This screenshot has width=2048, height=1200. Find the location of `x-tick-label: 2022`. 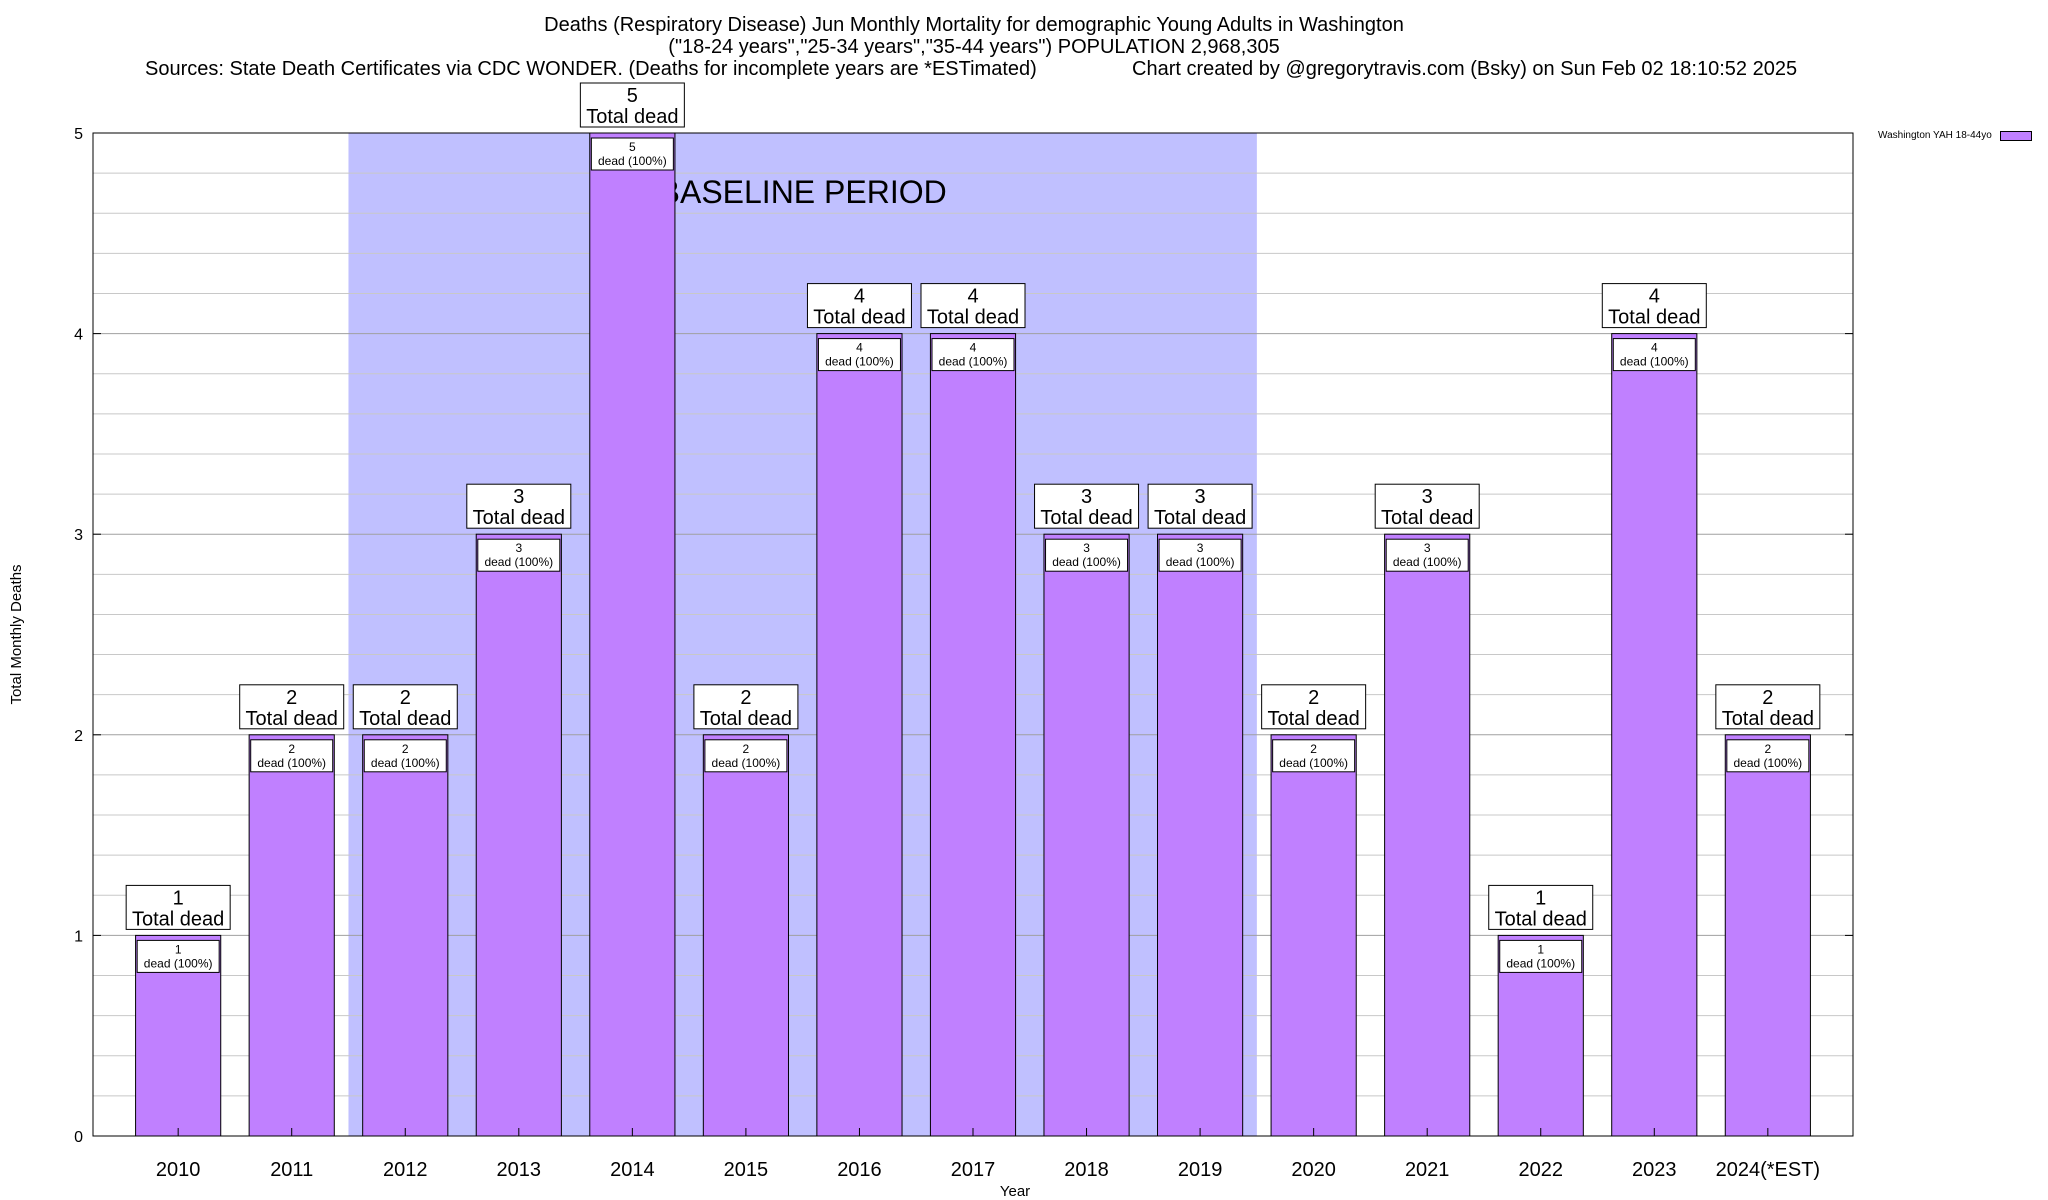

x-tick-label: 2022 is located at coordinates (1540, 1170).